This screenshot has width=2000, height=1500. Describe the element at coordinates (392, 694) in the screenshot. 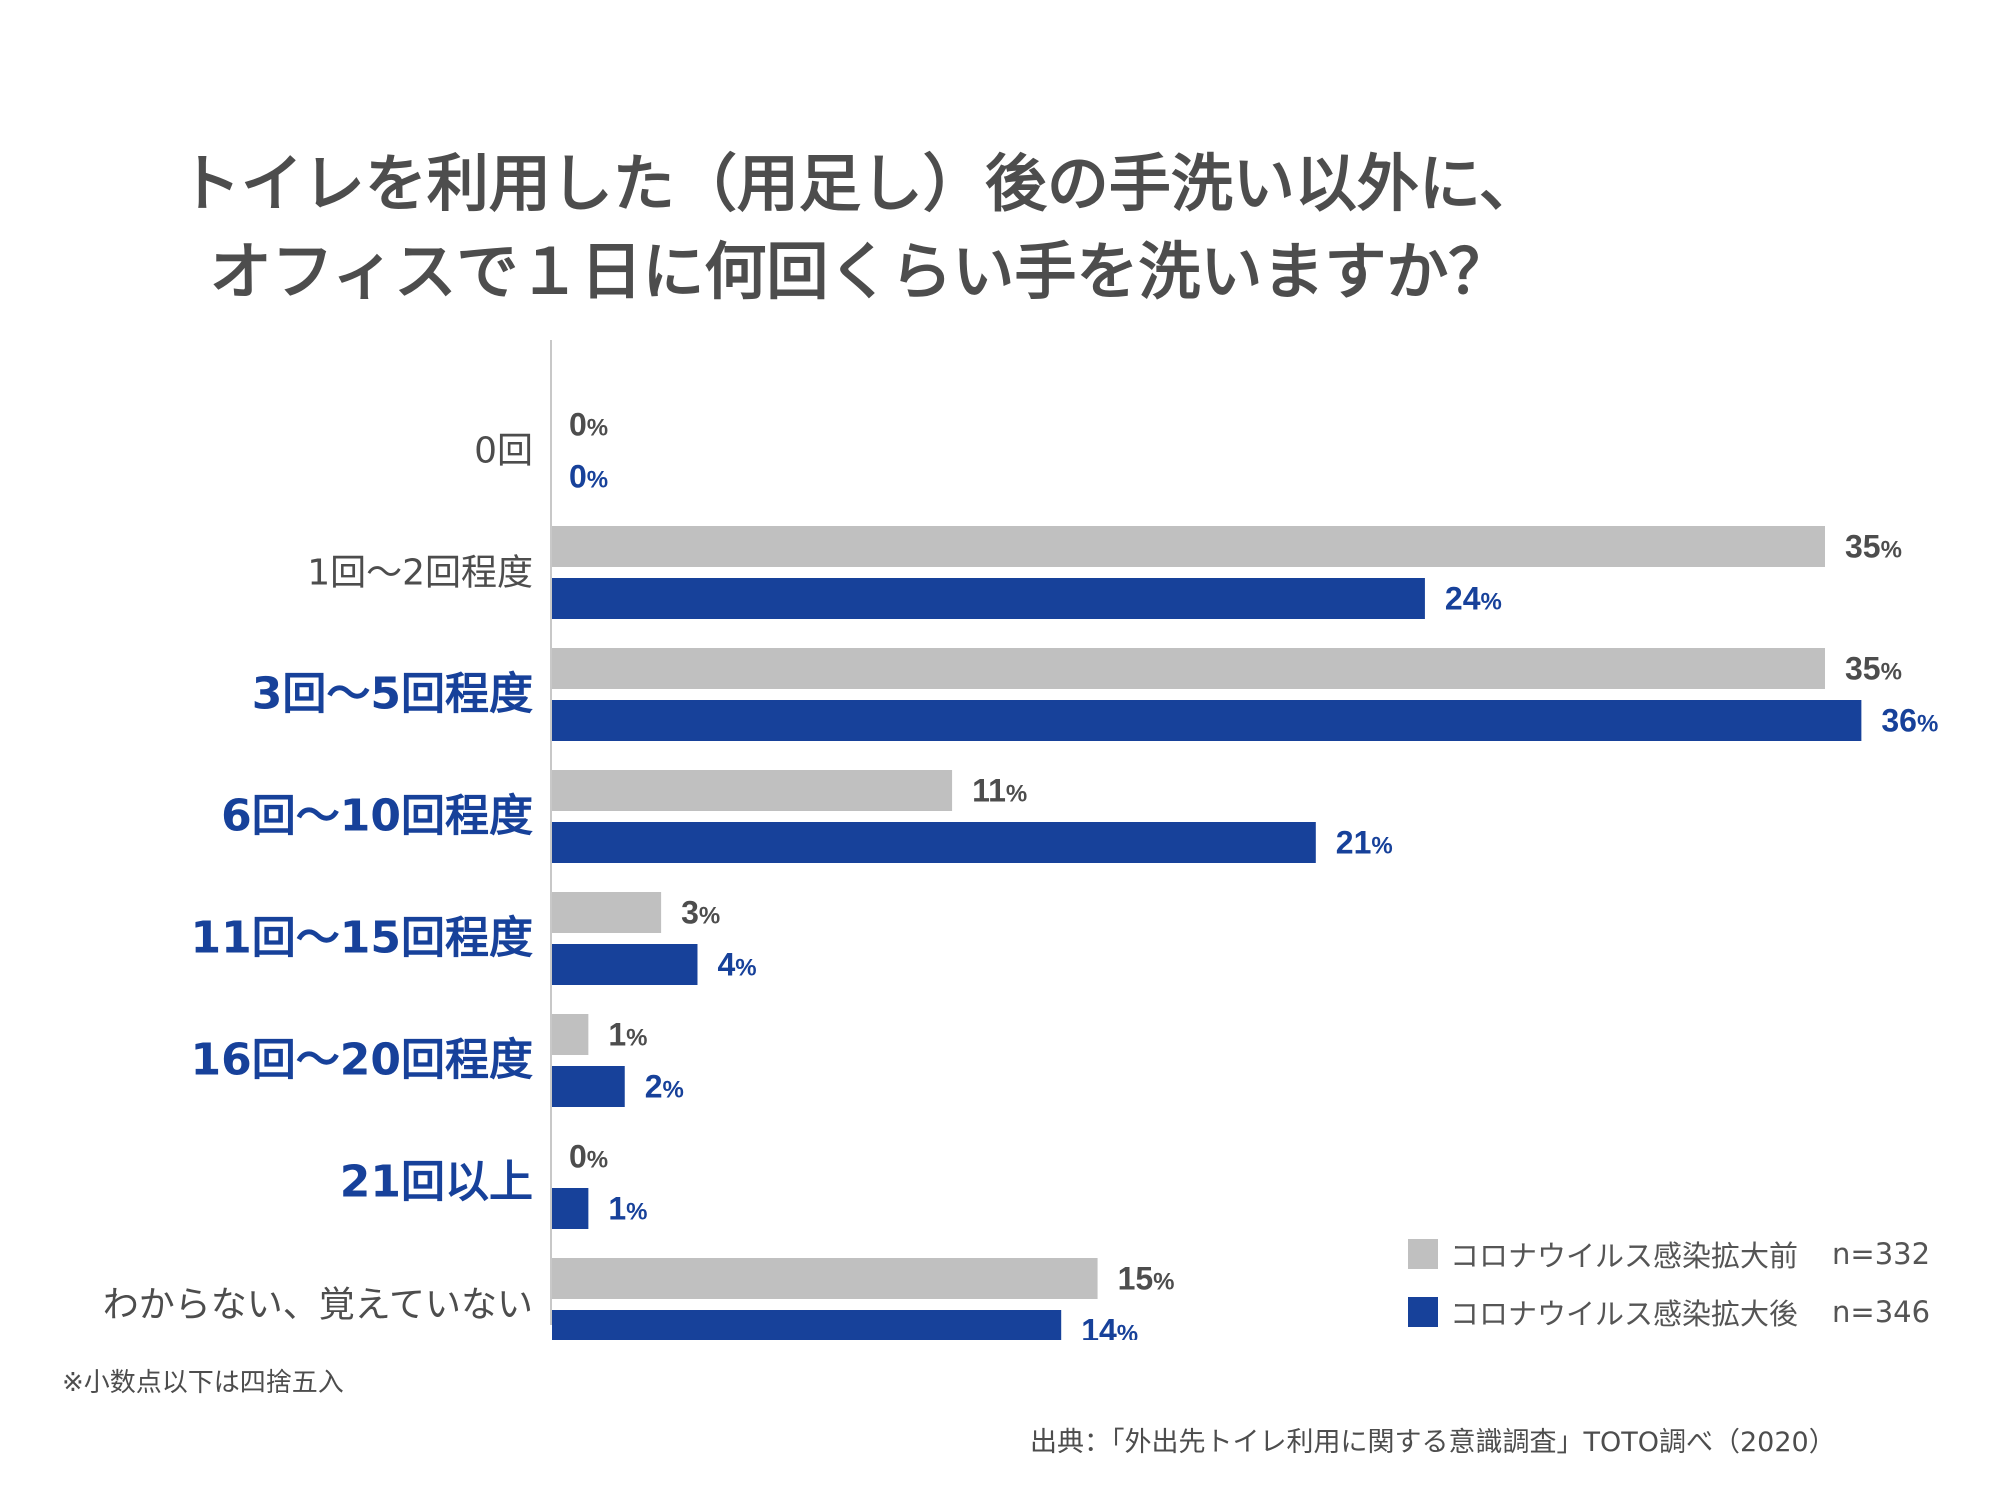

I see `category-label-2: 3回～5回程度` at that location.